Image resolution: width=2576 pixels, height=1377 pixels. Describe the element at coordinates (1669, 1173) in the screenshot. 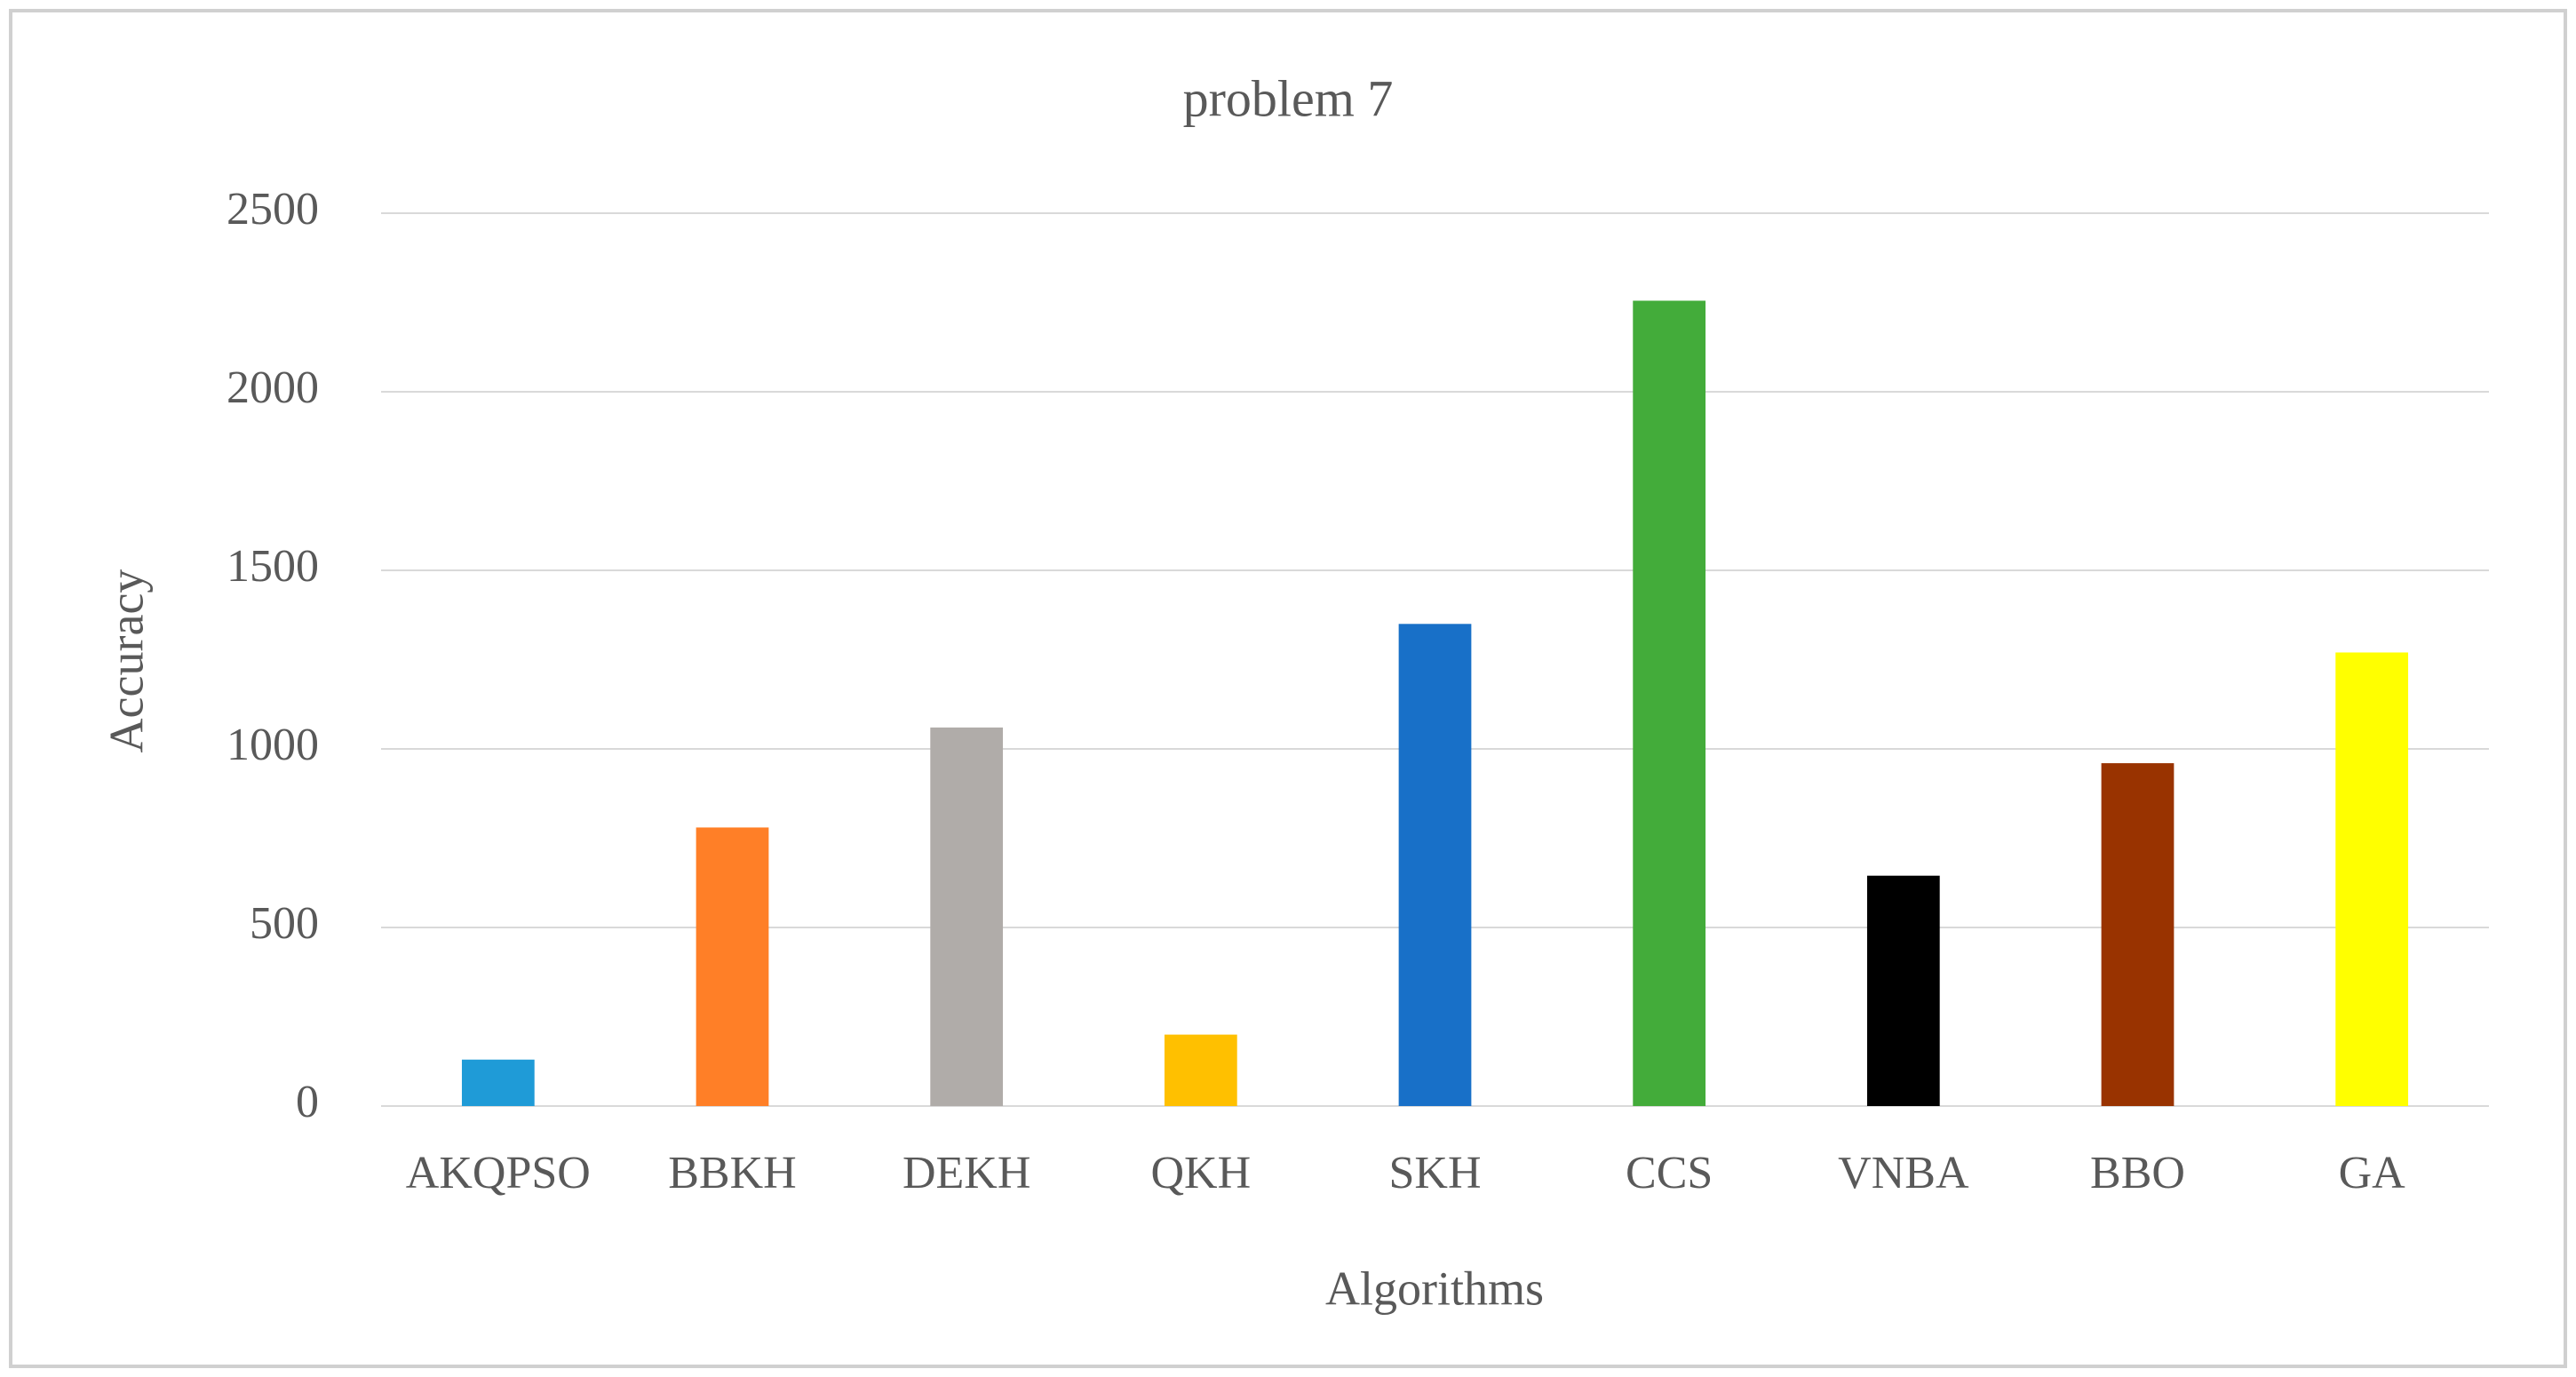

I see `x-tick-label: CCS` at that location.